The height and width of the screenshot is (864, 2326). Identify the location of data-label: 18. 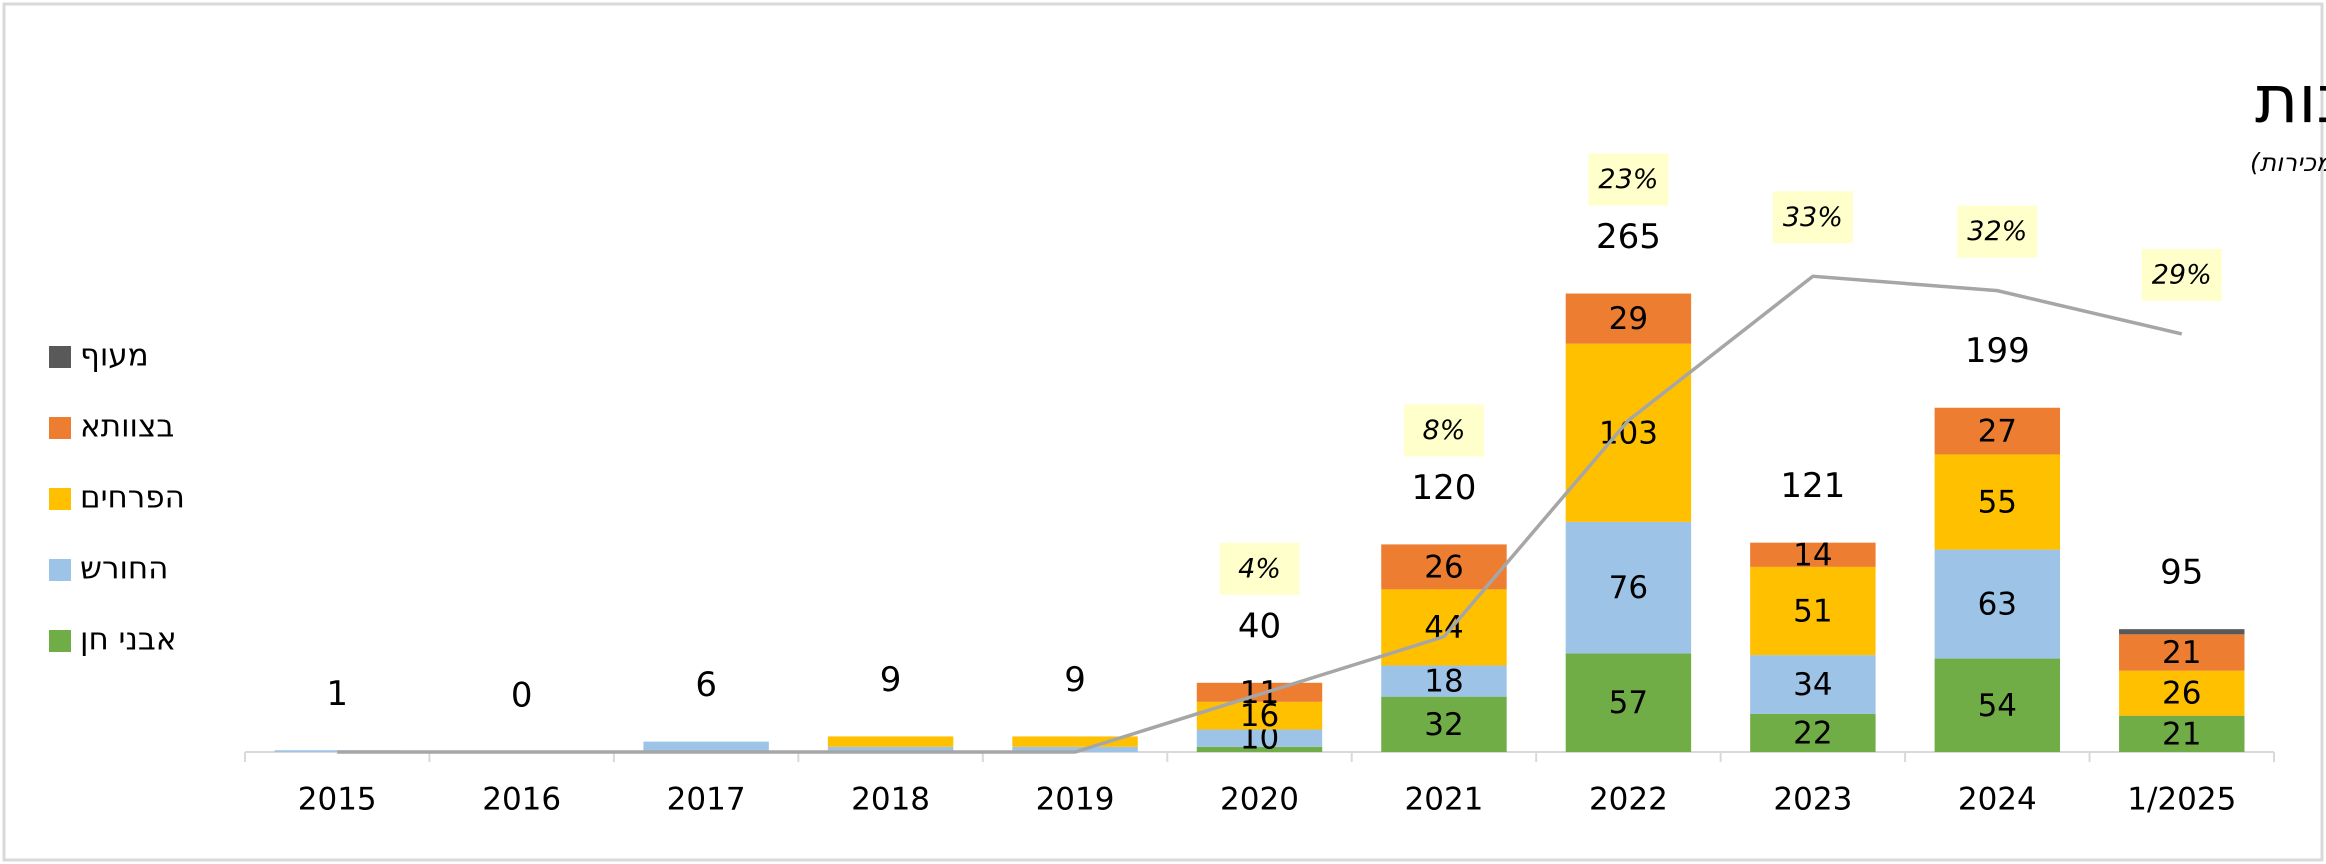
(1443, 682).